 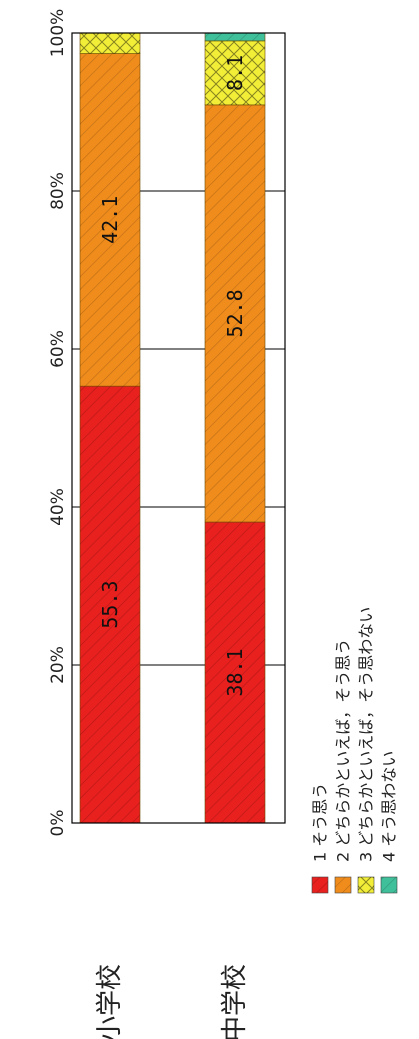 What do you see at coordinates (110, 1001) in the screenshot?
I see `category-label: 小学校` at bounding box center [110, 1001].